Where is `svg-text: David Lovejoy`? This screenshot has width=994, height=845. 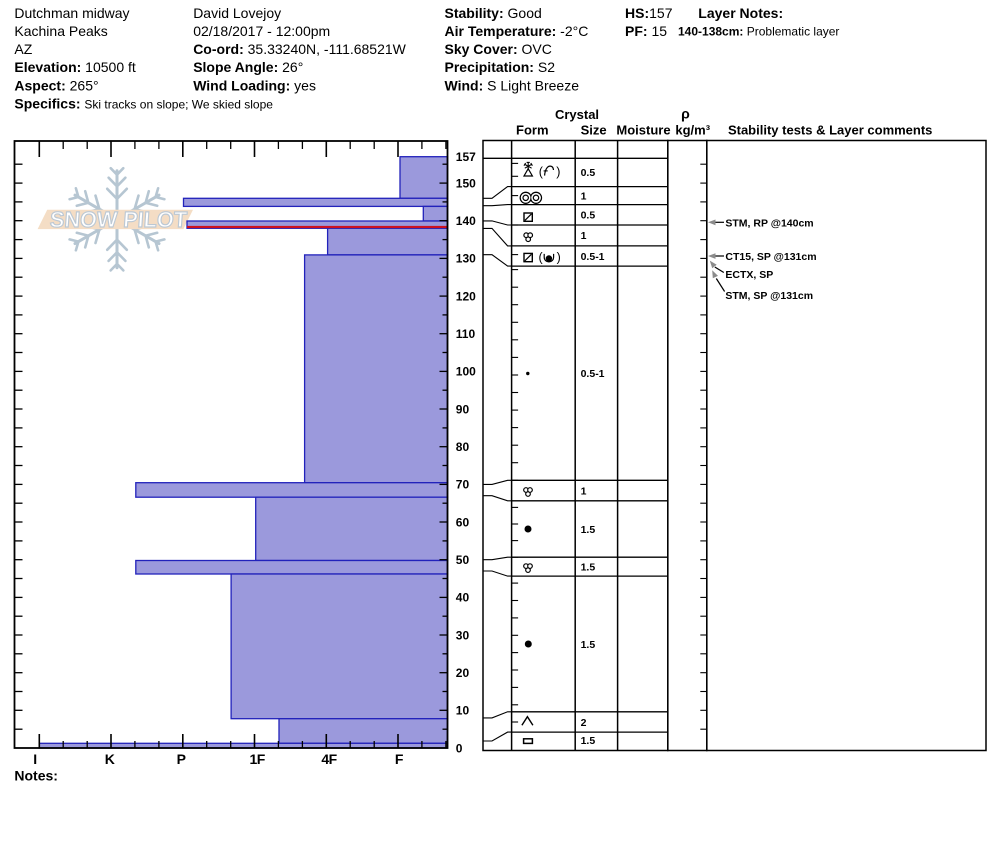
svg-text: David Lovejoy is located at coordinates (237, 13).